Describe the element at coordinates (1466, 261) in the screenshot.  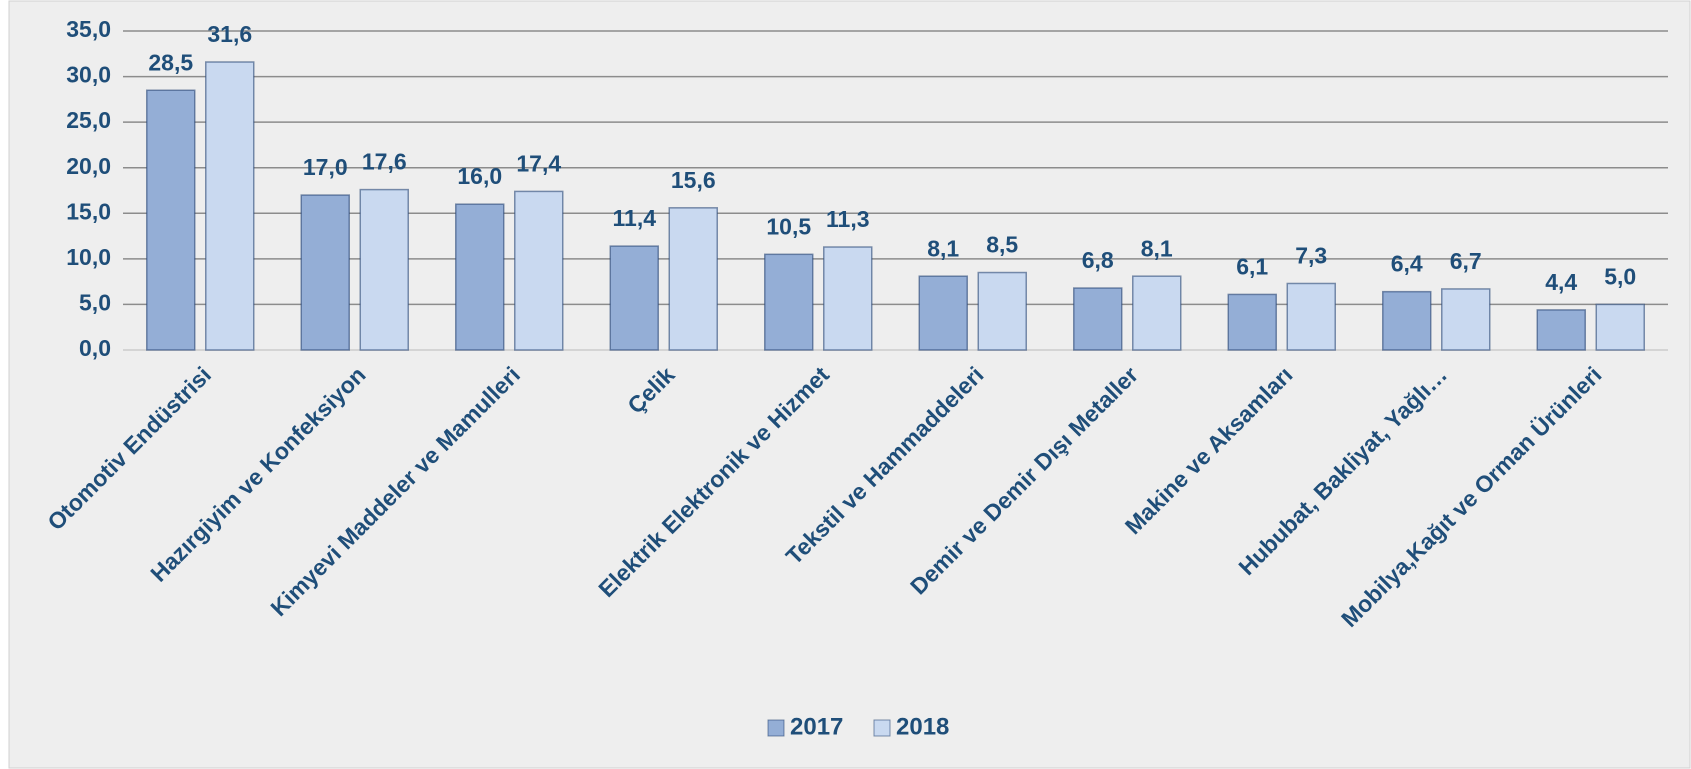
I see `value-label: 6,7` at that location.